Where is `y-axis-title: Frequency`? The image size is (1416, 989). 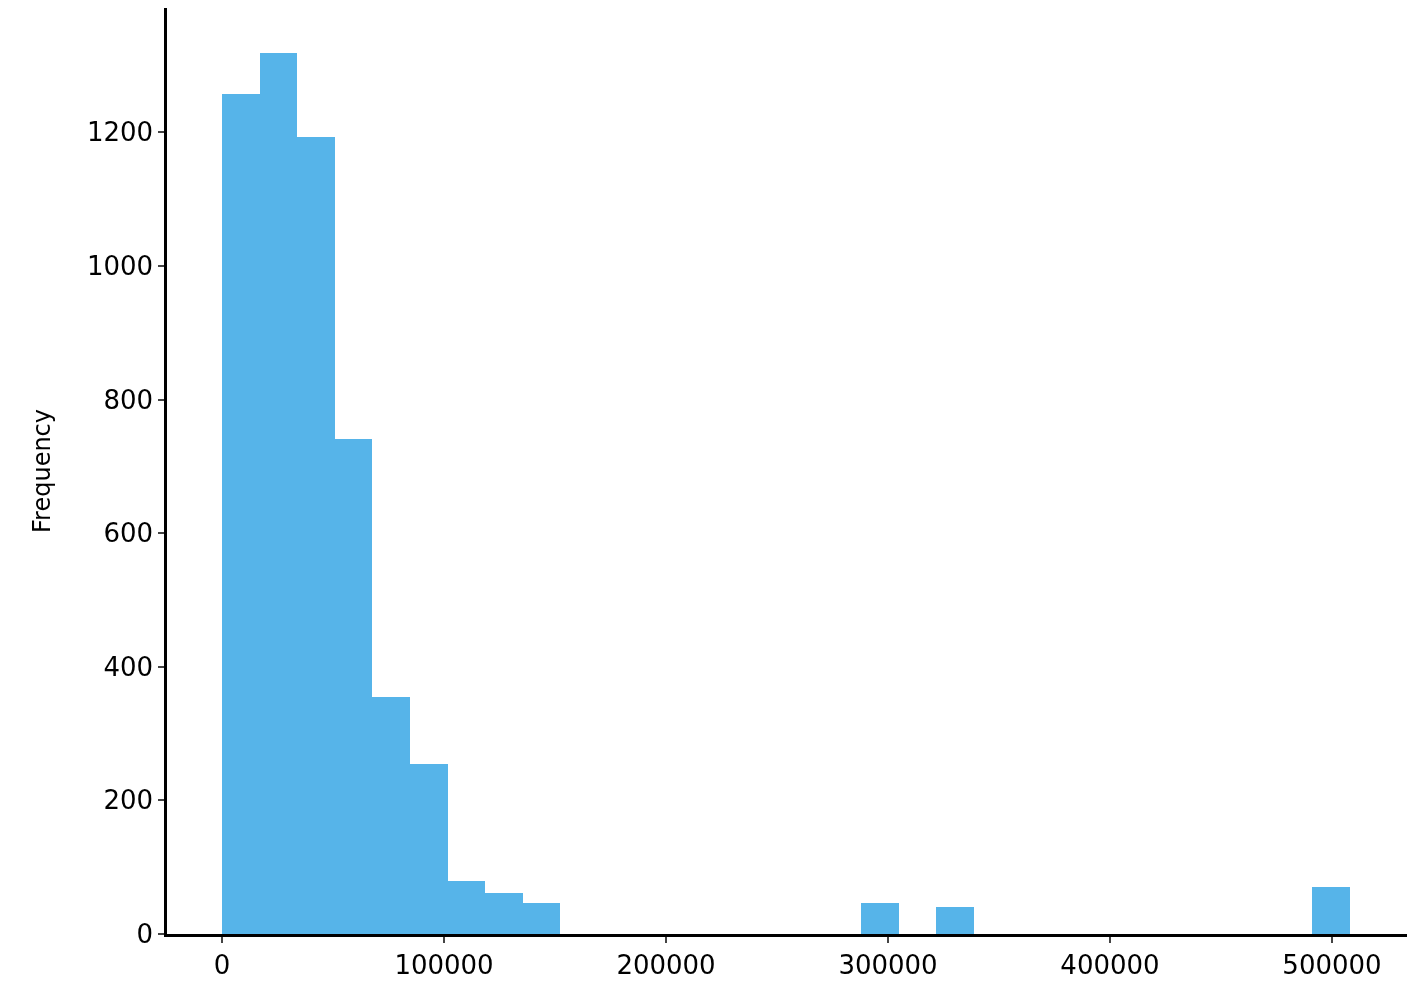
y-axis-title: Frequency is located at coordinates (41, 471).